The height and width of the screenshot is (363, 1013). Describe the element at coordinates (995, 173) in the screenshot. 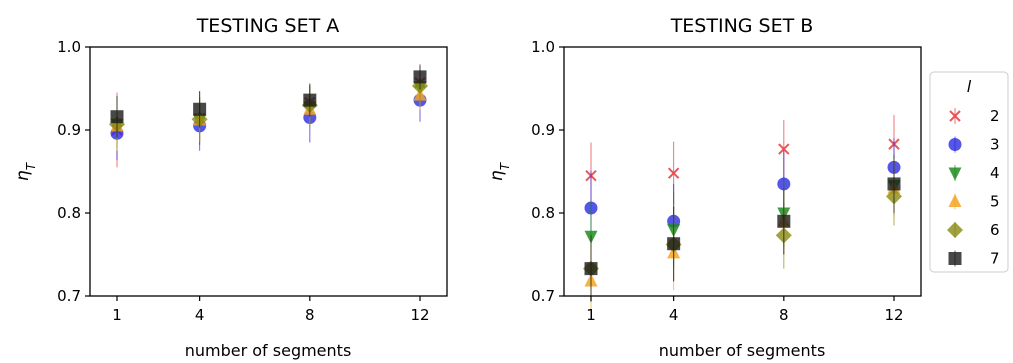

I see `legend-label: 4` at that location.